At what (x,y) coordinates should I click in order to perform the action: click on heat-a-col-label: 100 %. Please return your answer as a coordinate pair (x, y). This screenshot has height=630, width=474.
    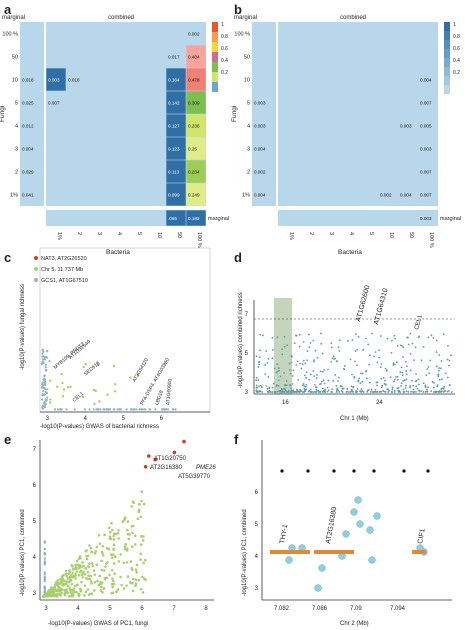
    Looking at the image, I should click on (199, 240).